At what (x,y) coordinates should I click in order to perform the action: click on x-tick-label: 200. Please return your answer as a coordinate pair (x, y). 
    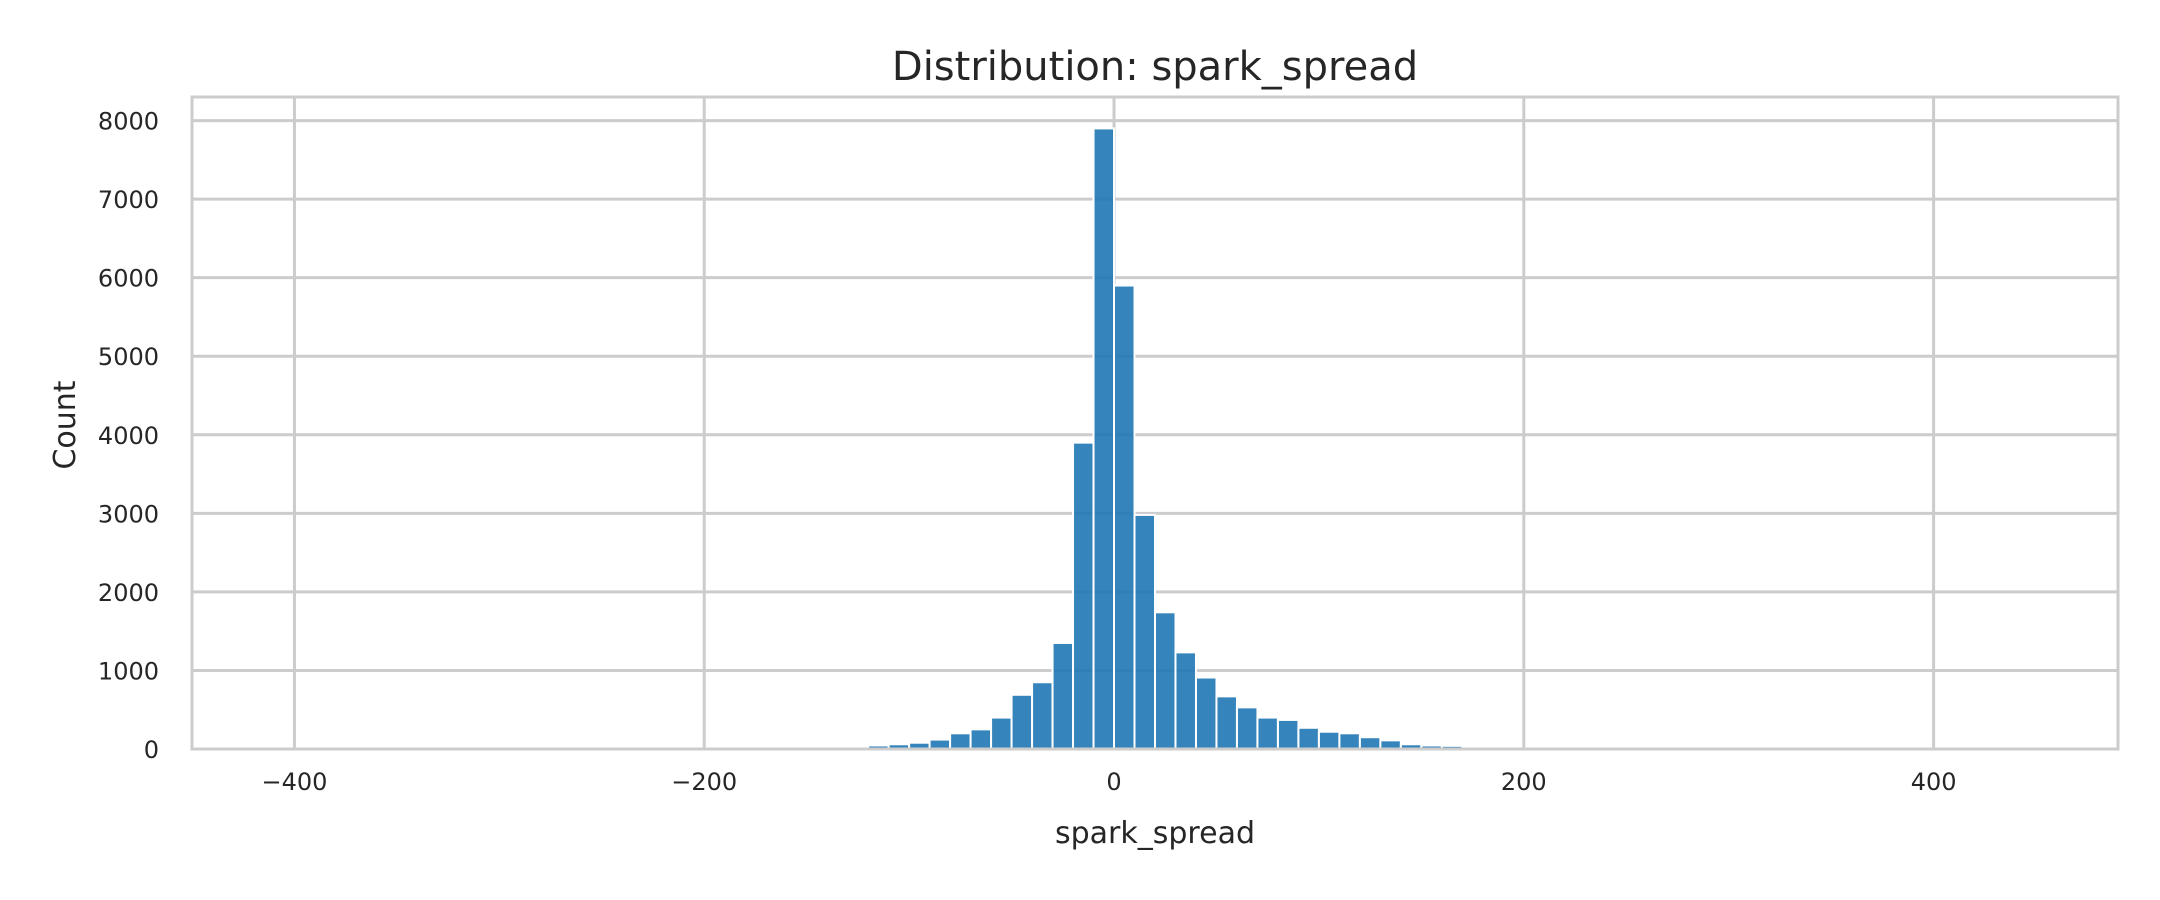
    Looking at the image, I should click on (1524, 782).